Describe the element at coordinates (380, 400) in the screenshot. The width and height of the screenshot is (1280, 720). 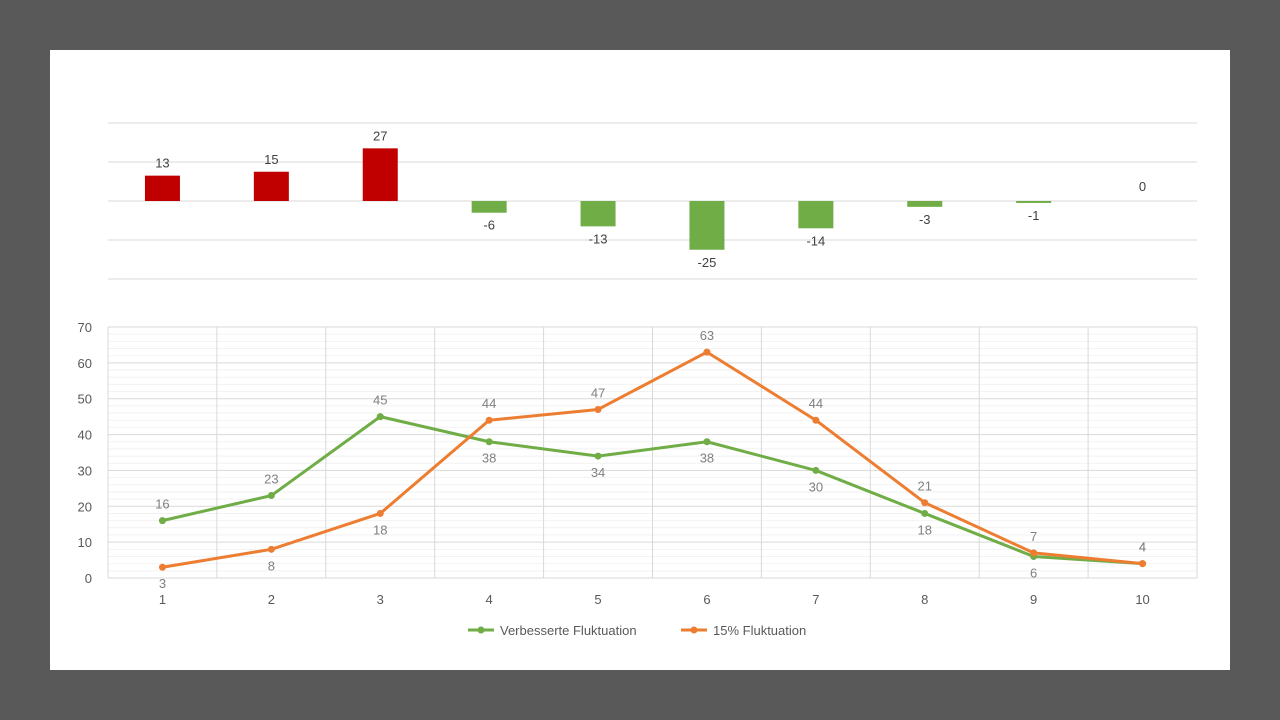
I see `line-data-label-1: 45` at that location.